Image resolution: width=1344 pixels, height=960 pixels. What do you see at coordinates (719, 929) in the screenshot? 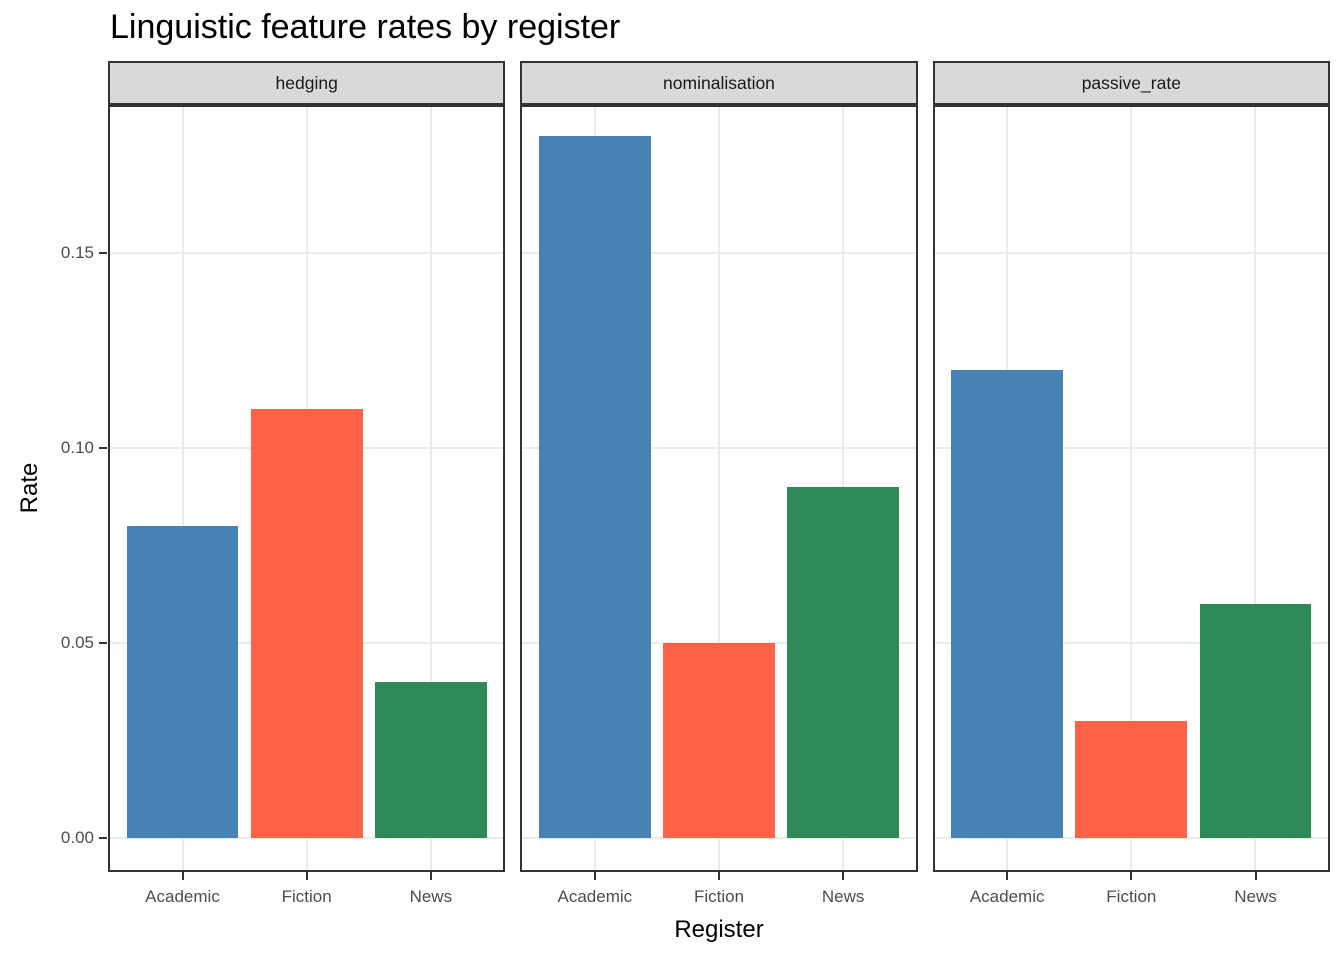
I see `x-axis-title: Register` at bounding box center [719, 929].